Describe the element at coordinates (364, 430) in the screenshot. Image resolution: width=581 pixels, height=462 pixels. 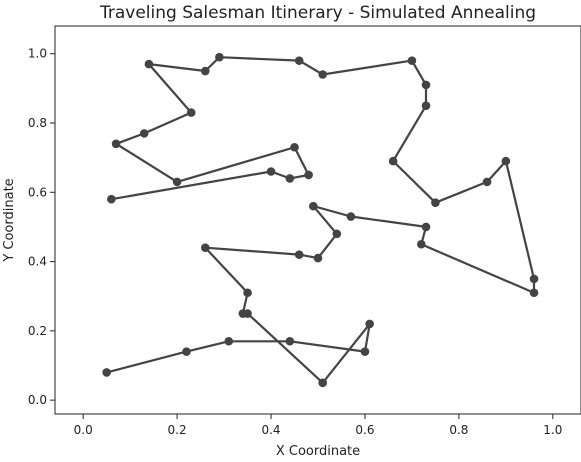
I see `x-tick-label: 0.6` at that location.